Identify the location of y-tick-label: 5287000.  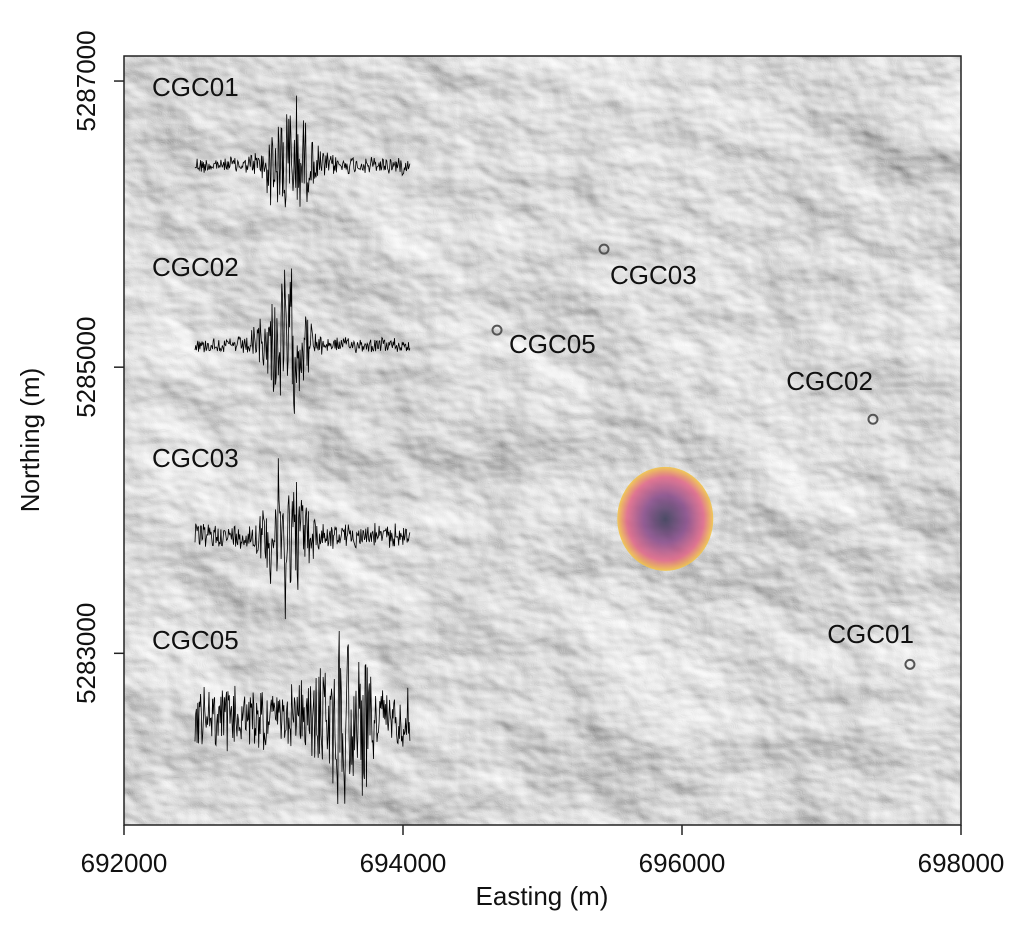
(86, 80).